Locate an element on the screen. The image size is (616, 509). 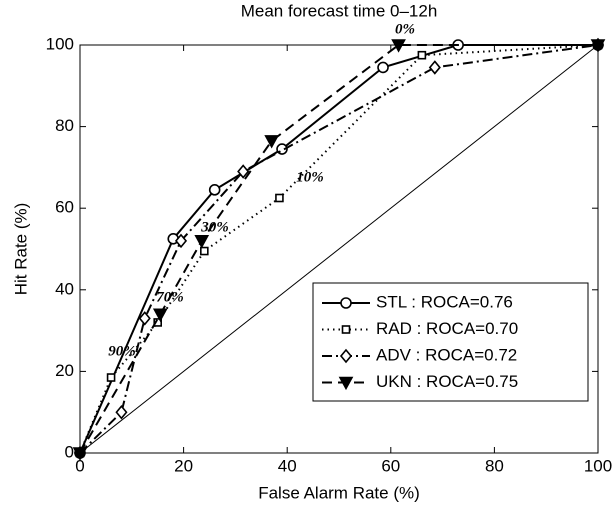
y-tick-label: 20 is located at coordinates (64, 370).